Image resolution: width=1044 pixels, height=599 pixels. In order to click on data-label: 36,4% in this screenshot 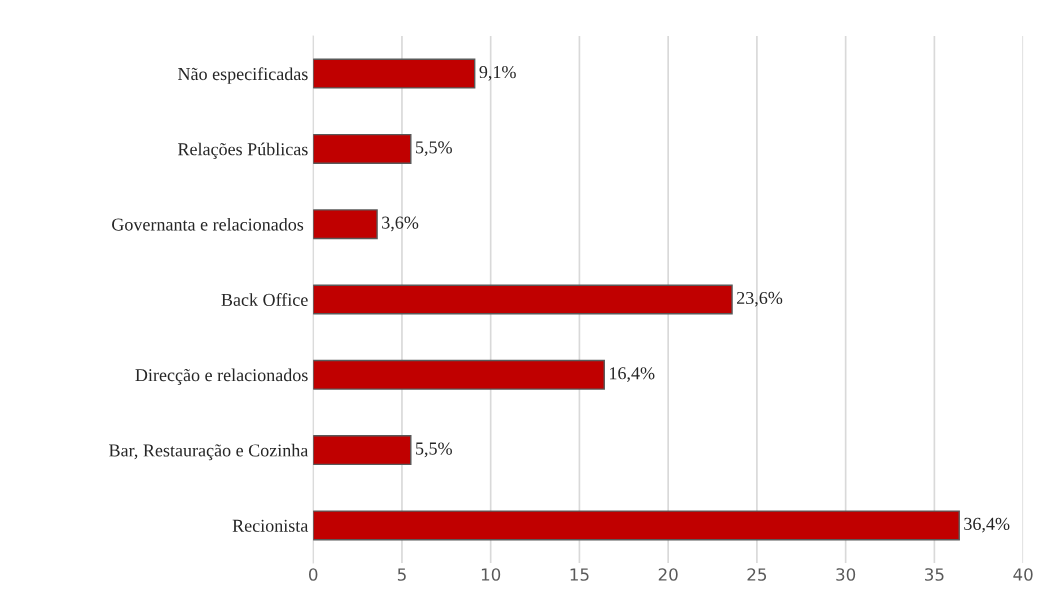, I will do `click(987, 525)`.